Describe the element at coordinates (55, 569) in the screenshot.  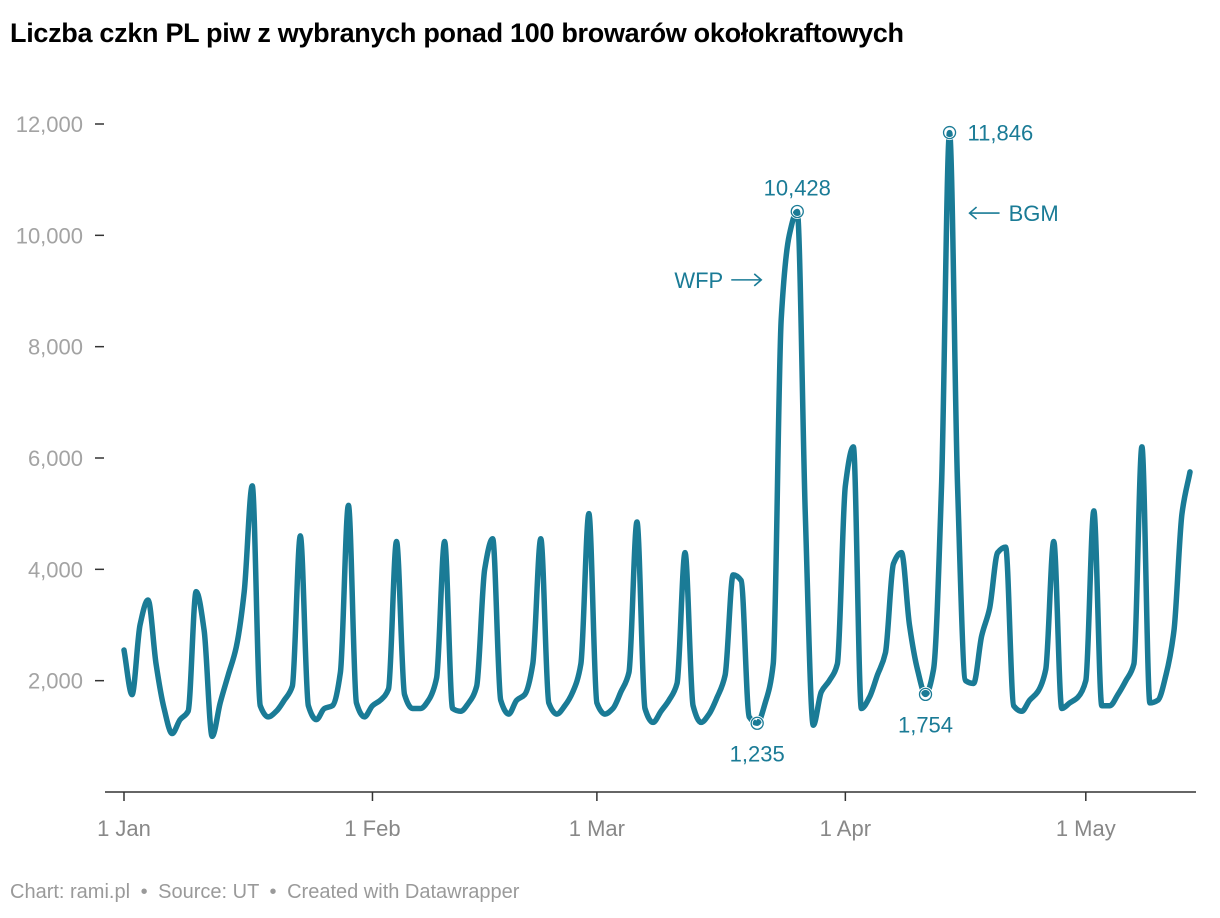
I see `y-tick-label: 4,000` at that location.